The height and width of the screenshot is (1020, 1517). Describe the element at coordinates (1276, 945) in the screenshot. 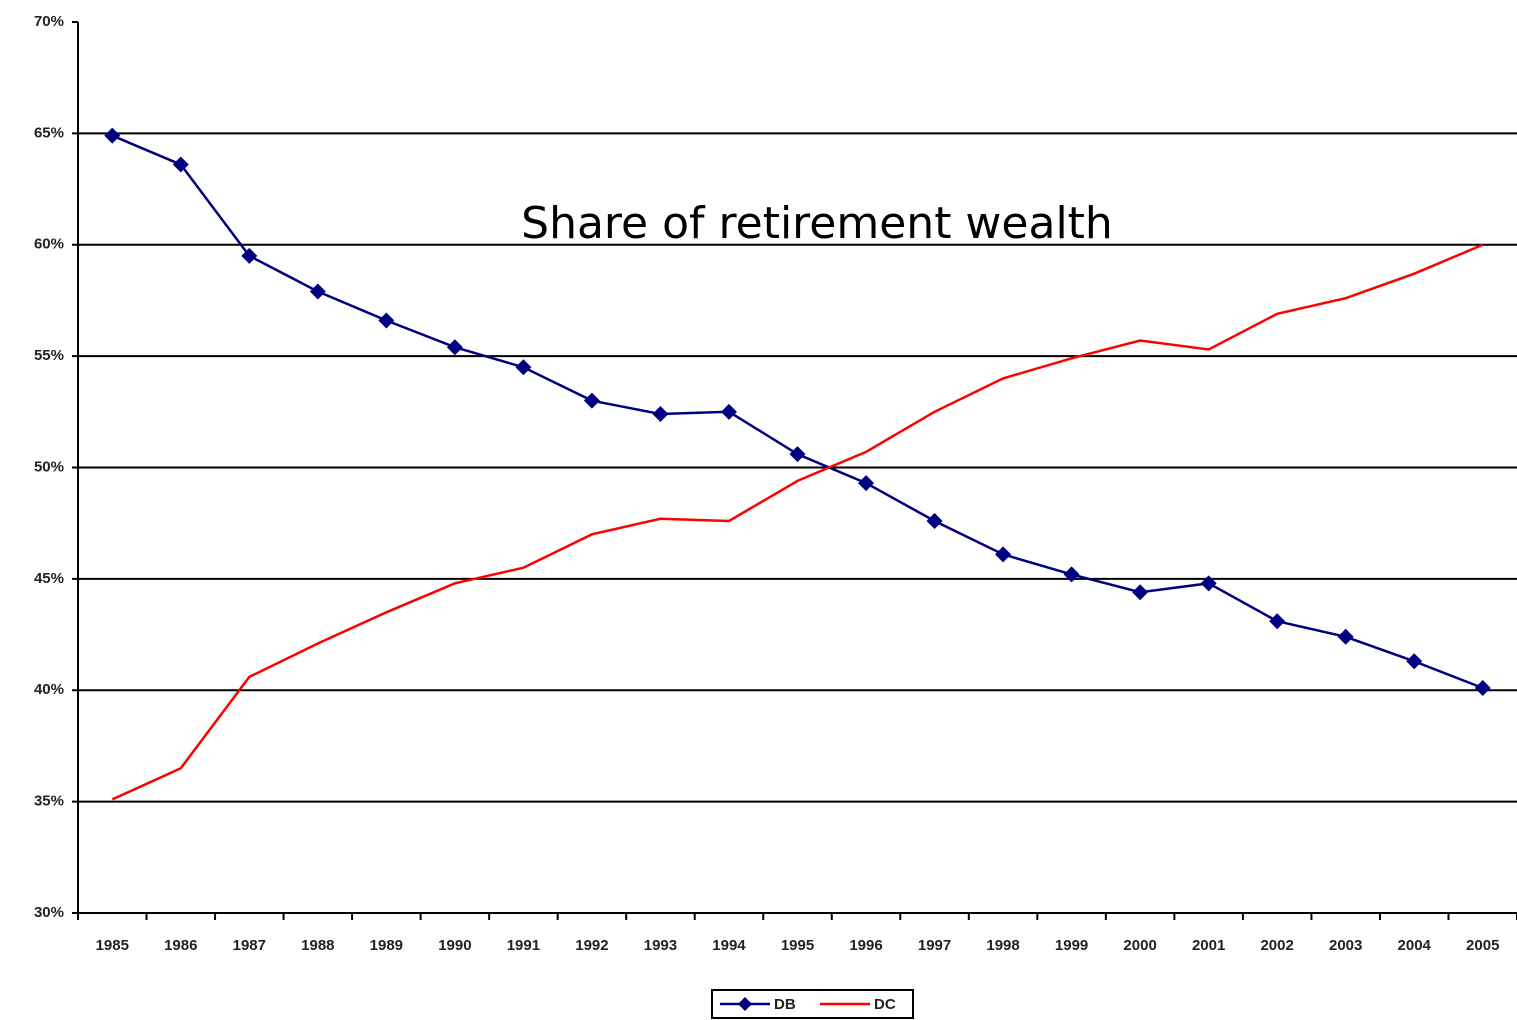

I see `x-tick-label: 2002` at that location.